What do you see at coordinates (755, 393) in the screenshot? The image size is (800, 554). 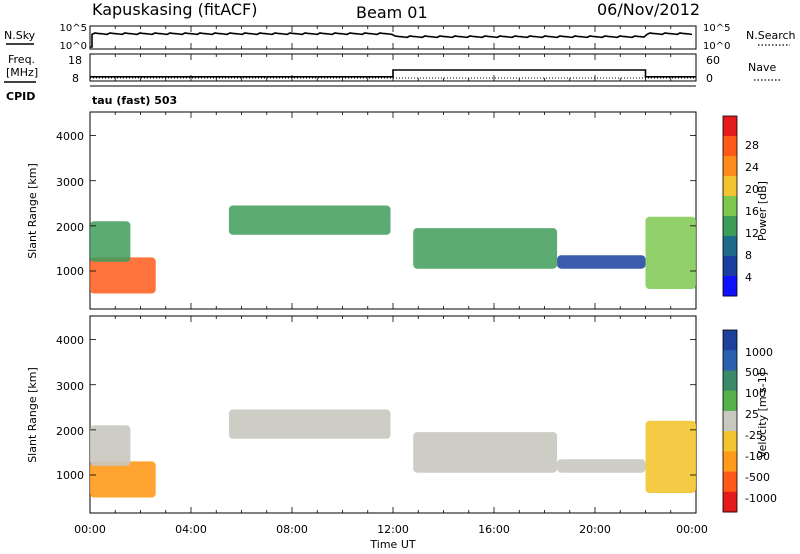 I see `velocity-tick-100: 100` at bounding box center [755, 393].